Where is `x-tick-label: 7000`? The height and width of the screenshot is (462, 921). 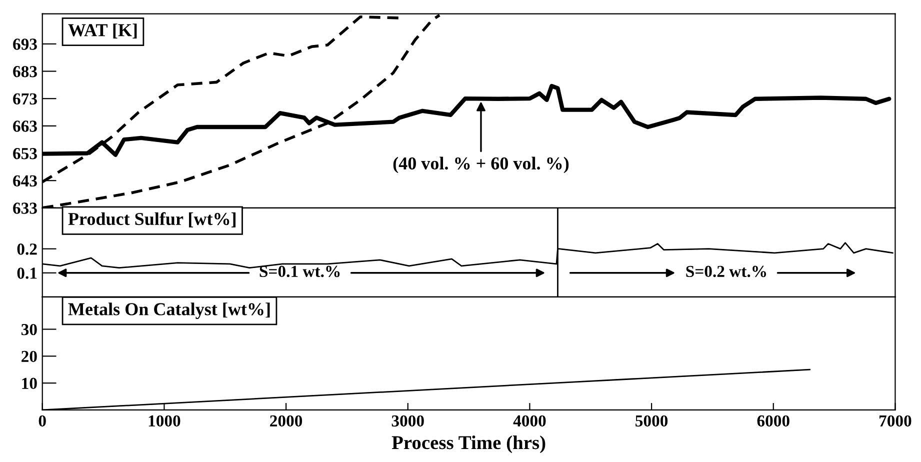 x-tick-label: 7000 is located at coordinates (896, 421).